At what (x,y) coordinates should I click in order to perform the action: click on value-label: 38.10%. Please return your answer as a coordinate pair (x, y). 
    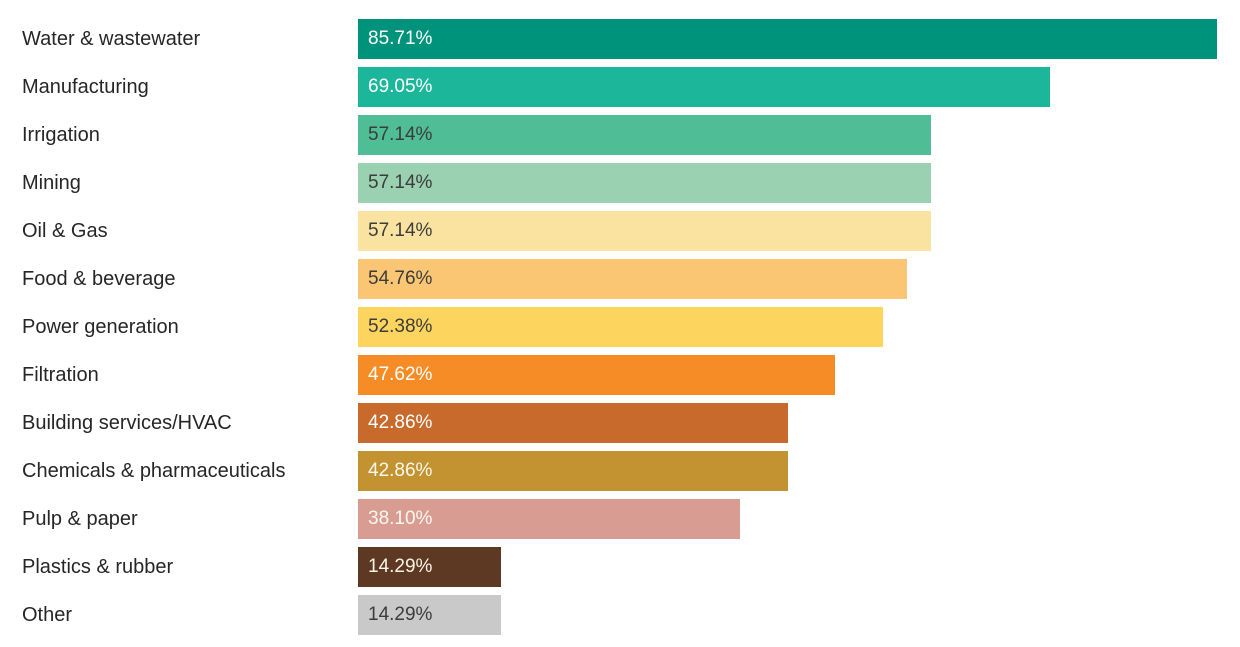
    Looking at the image, I should click on (400, 518).